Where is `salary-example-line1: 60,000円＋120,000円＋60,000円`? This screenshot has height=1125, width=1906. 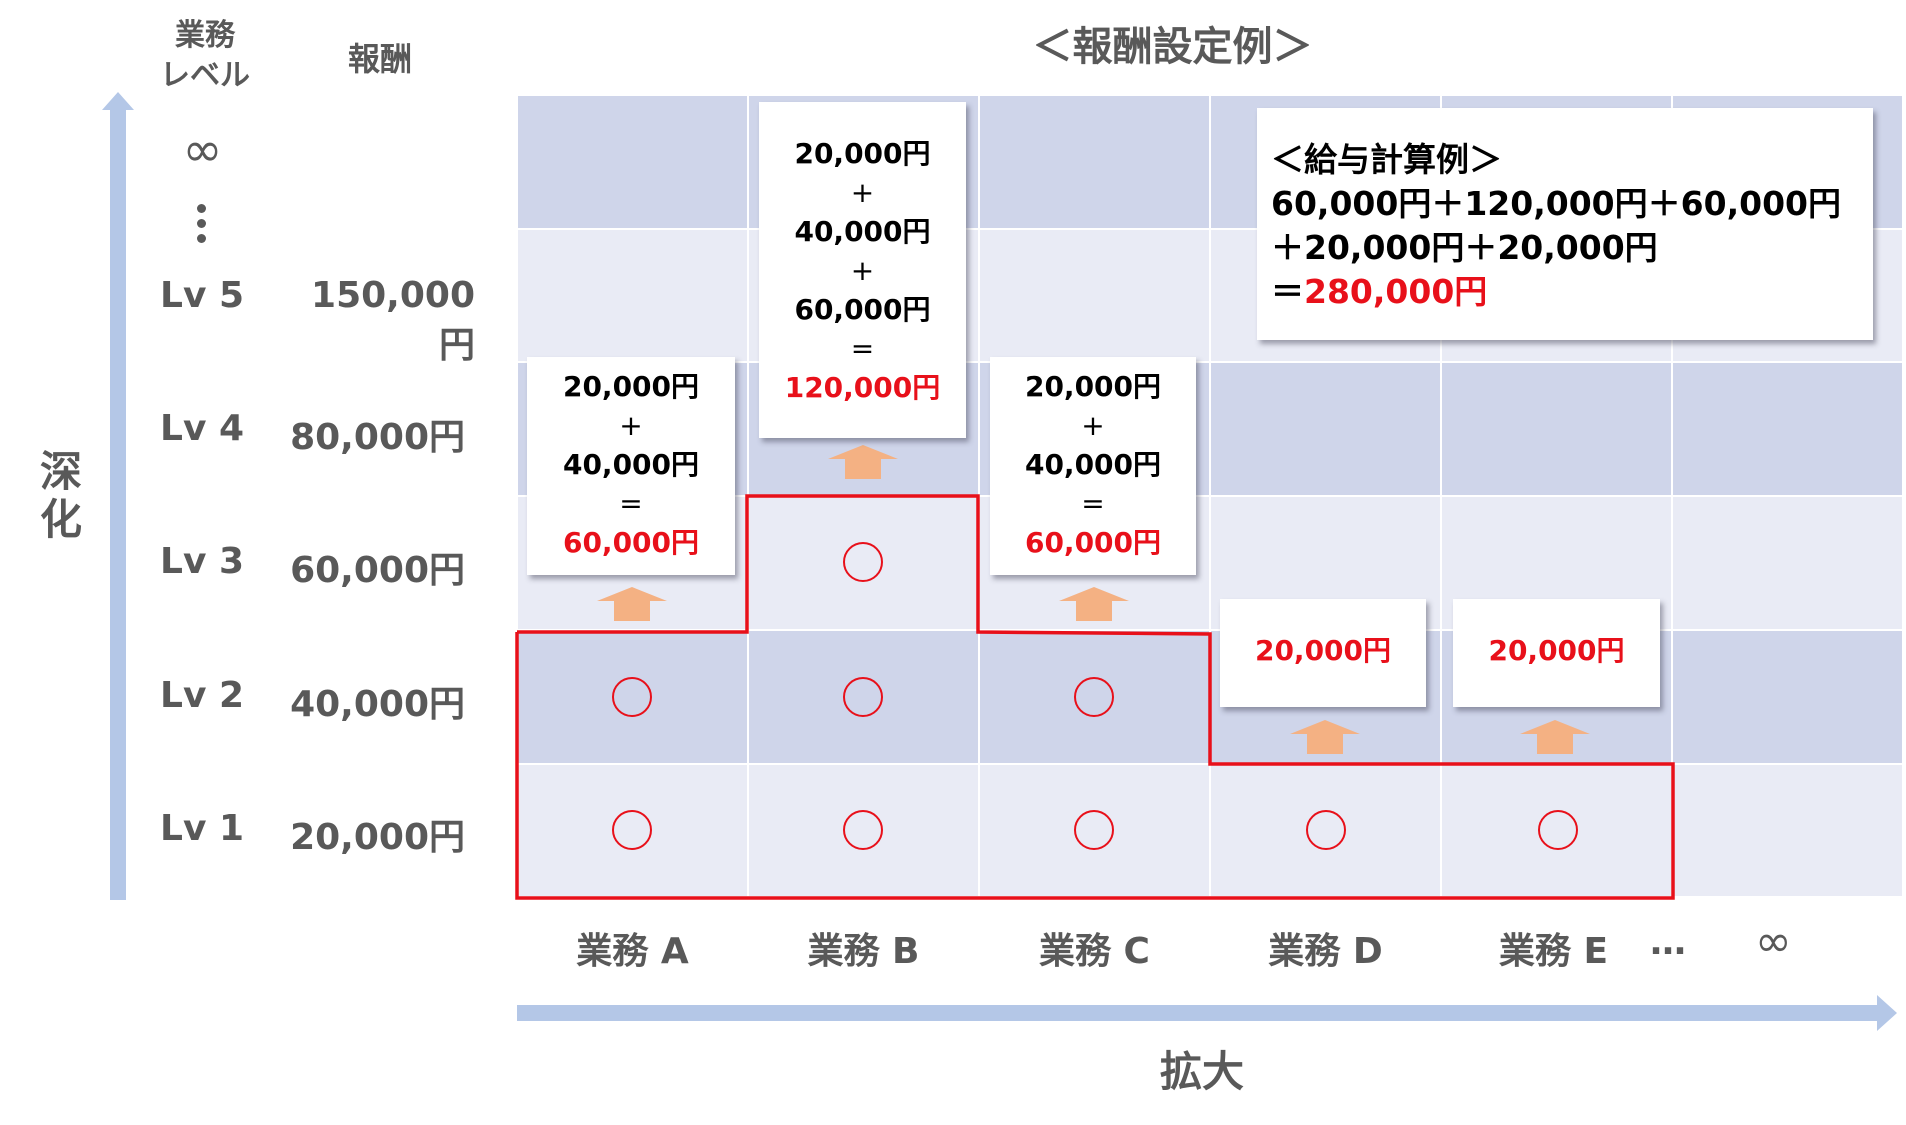 salary-example-line1: 60,000円＋120,000円＋60,000円 is located at coordinates (1556, 203).